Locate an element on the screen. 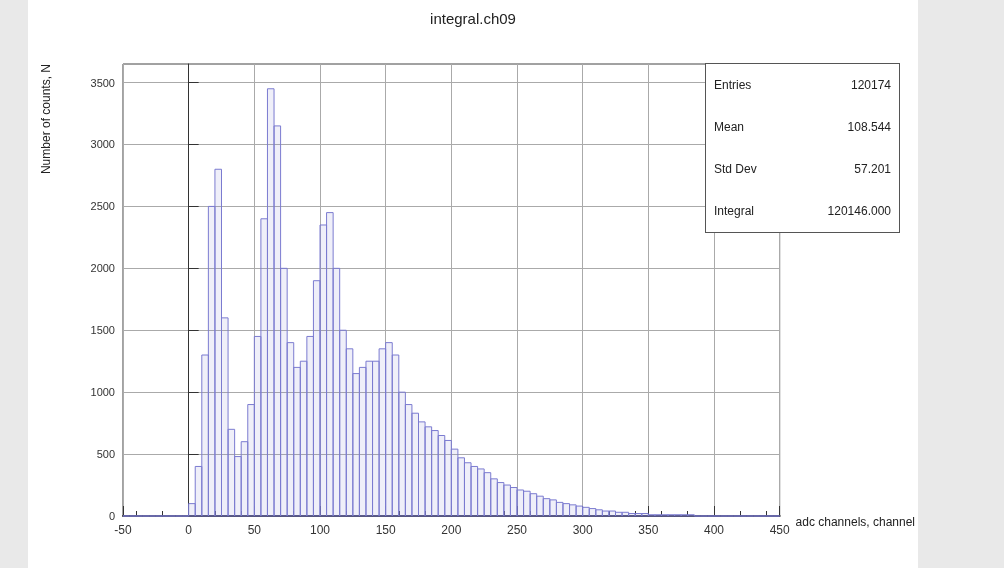 The width and height of the screenshot is (1004, 568). y-tick-label: 3500 is located at coordinates (102, 82).